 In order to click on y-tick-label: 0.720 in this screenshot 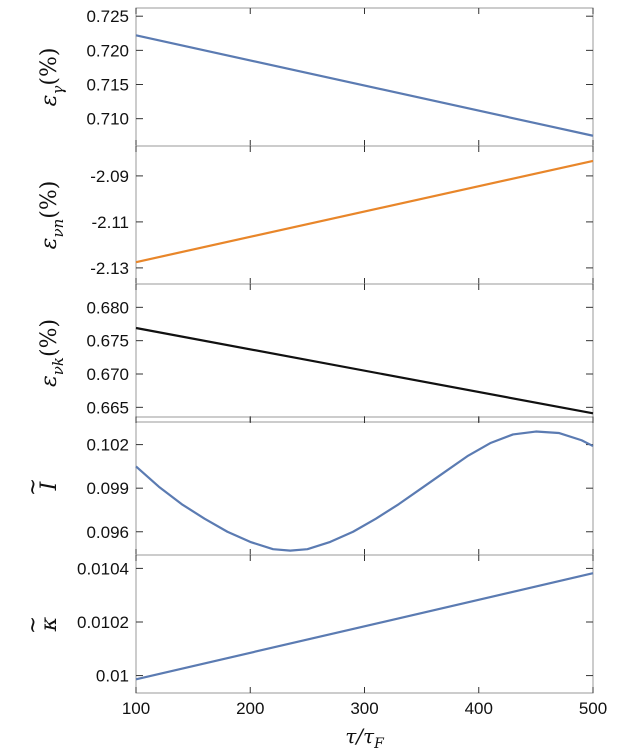, I will do `click(107, 50)`.